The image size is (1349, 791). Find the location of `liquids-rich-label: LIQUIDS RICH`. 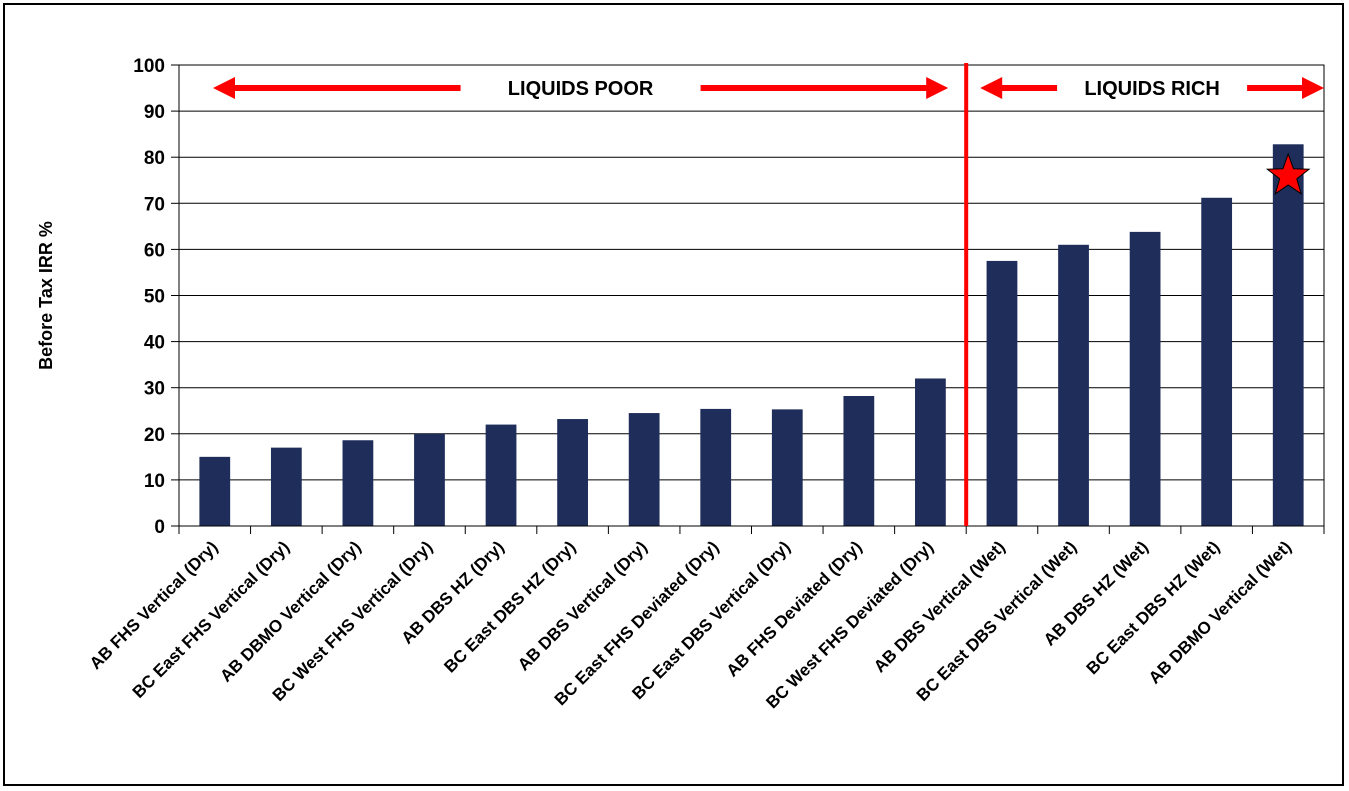

liquids-rich-label: LIQUIDS RICH is located at coordinates (1152, 89).